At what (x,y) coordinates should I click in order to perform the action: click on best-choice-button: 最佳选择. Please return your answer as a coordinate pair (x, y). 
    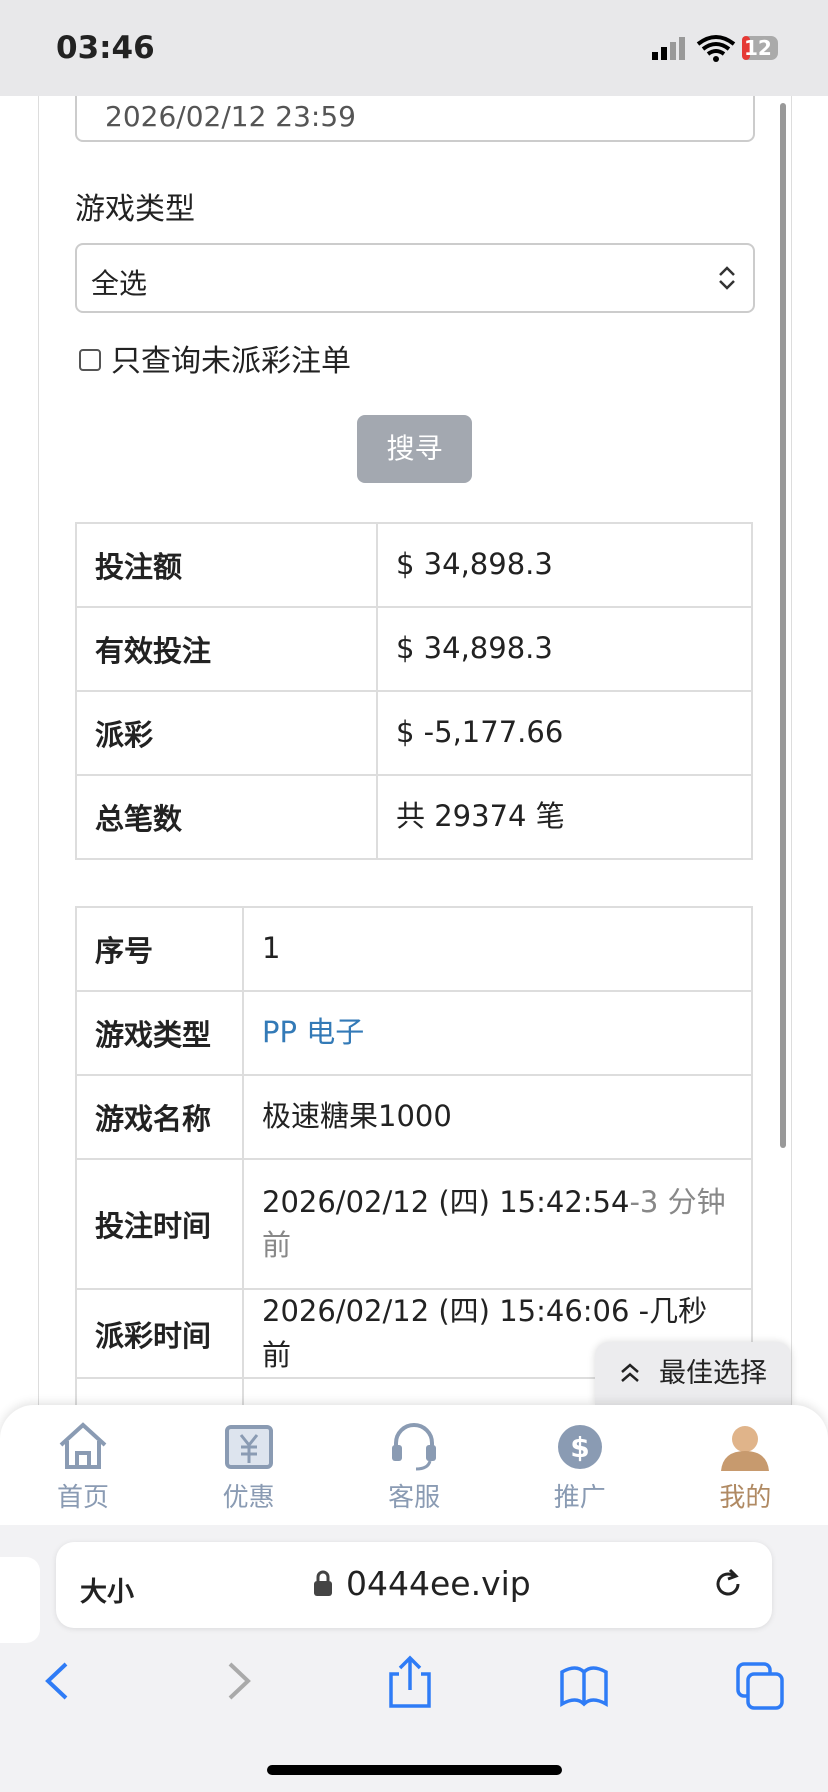
    Looking at the image, I should click on (693, 1373).